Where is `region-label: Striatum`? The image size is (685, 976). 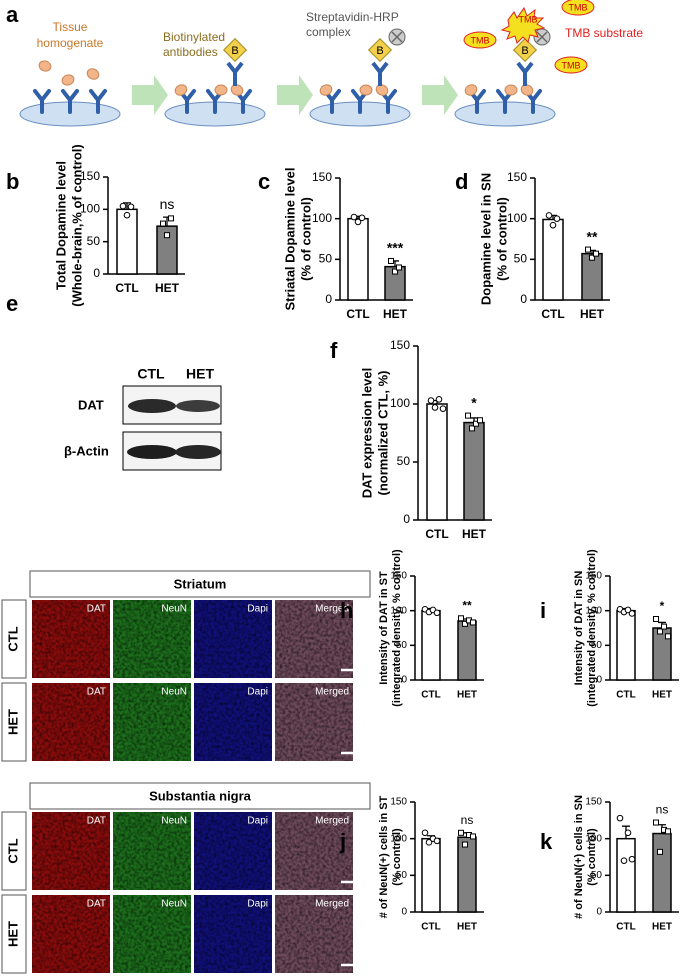 region-label: Striatum is located at coordinates (200, 583).